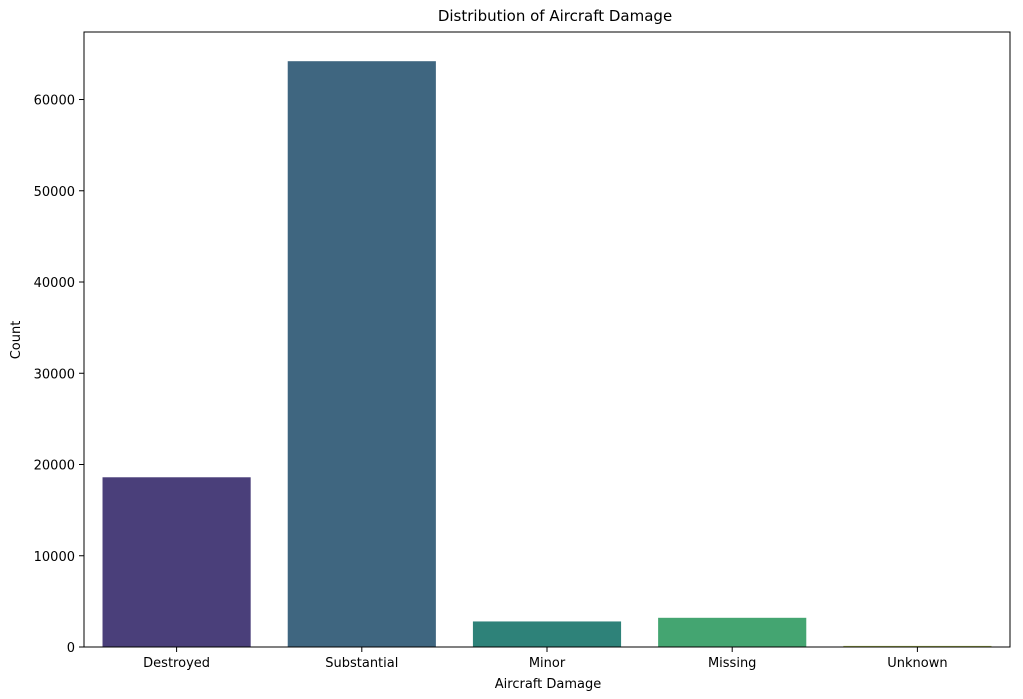  Describe the element at coordinates (555, 16) in the screenshot. I see `chart-title: Distribution of Aircraft Damage` at that location.